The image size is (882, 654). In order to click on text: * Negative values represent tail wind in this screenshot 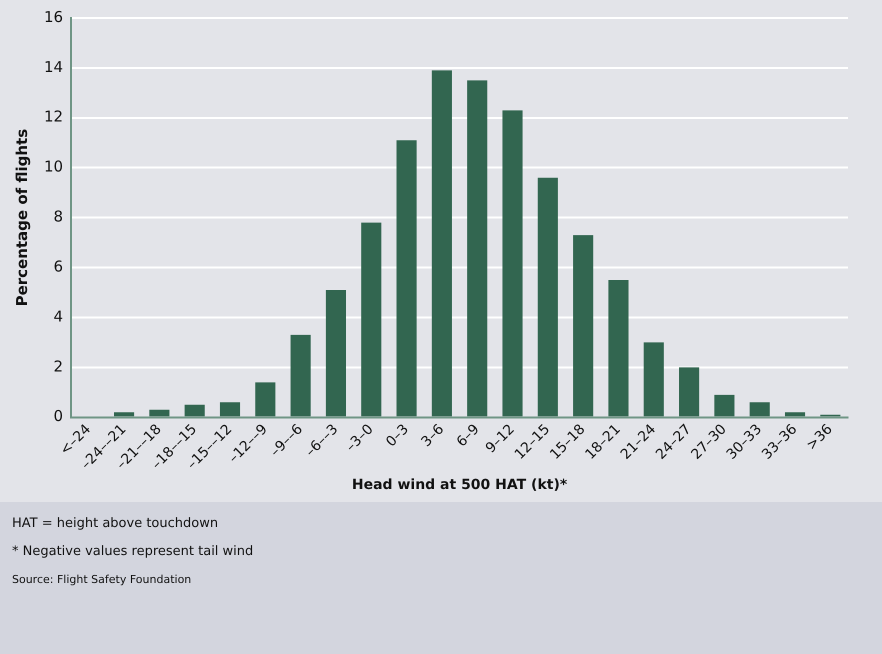, I will do `click(133, 552)`.